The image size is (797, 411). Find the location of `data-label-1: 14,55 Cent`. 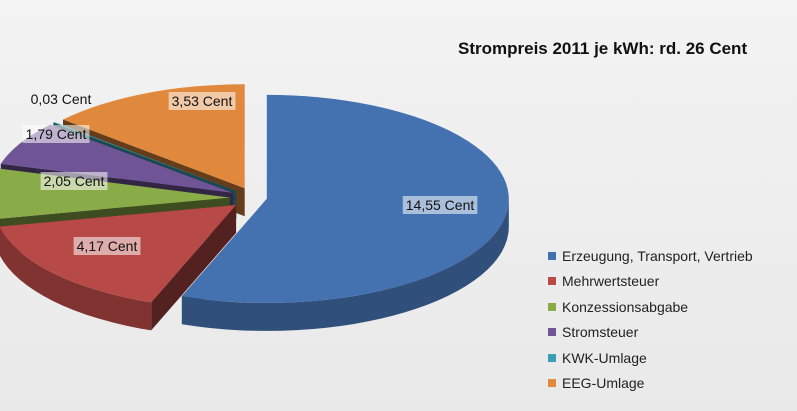

data-label-1: 14,55 Cent is located at coordinates (440, 205).